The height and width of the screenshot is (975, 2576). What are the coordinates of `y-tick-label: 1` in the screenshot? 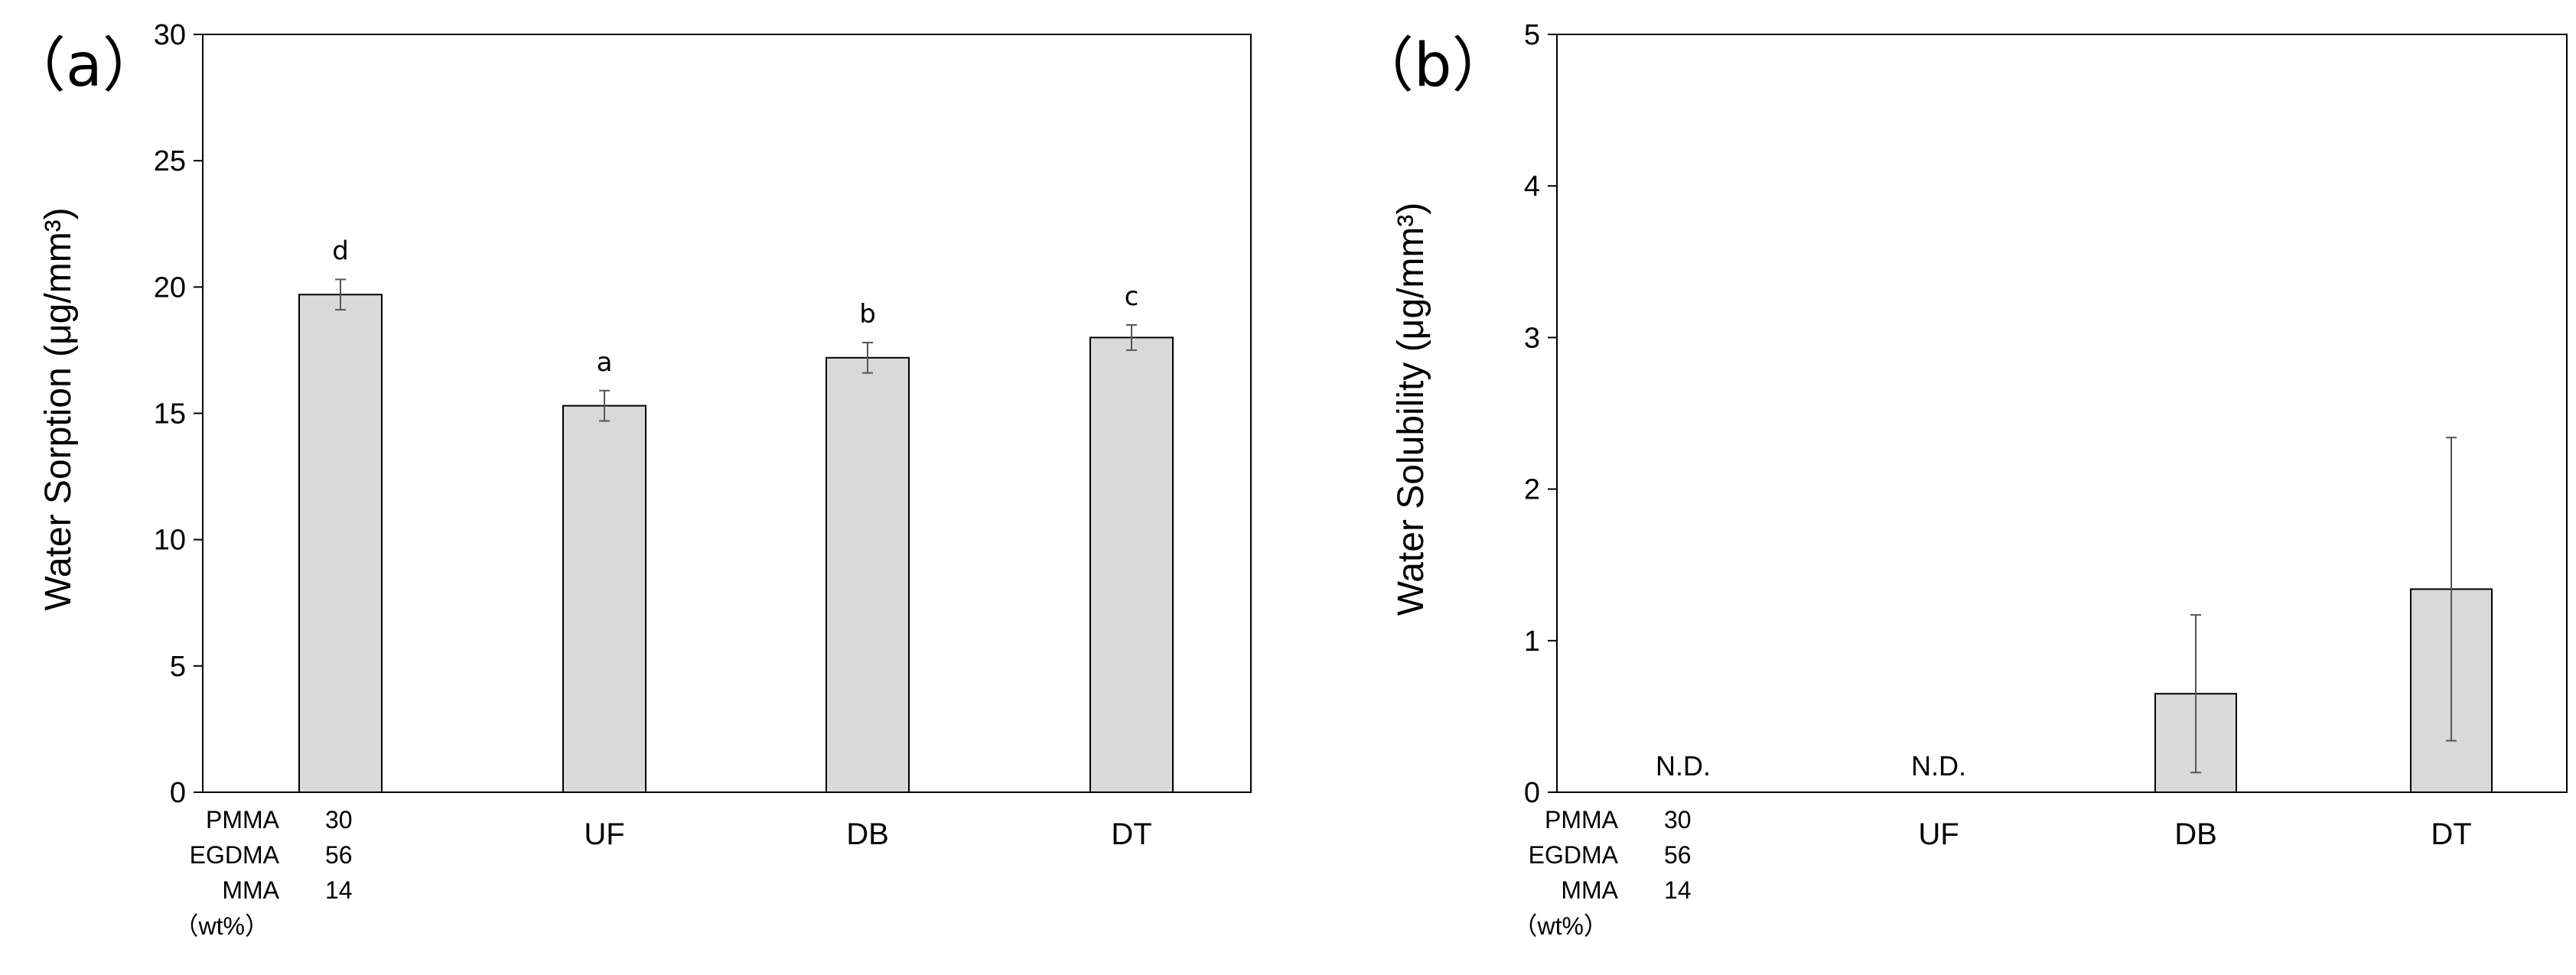 It's located at (1532, 642).